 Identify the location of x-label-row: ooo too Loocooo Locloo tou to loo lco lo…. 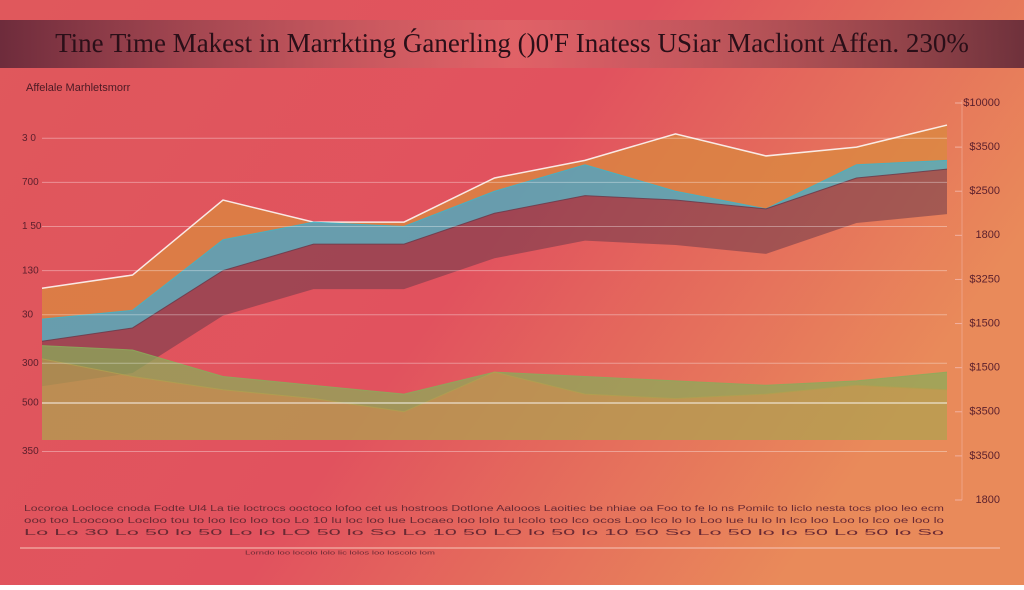
(484, 520).